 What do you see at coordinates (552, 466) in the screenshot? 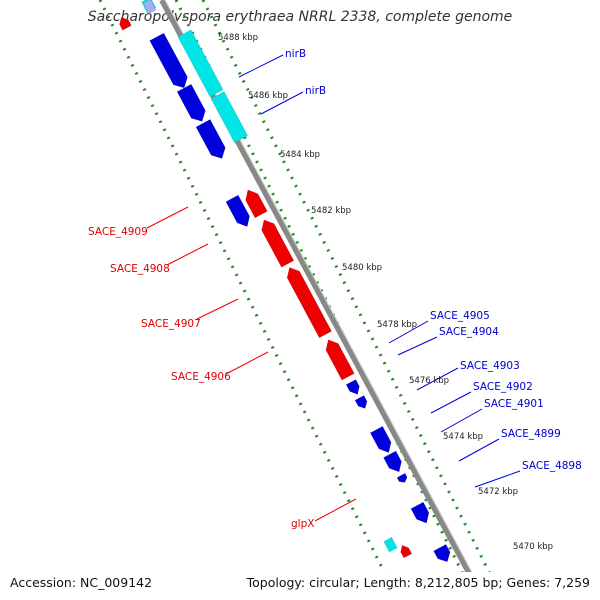
I see `gene-label-sace-4898: SACE_4898` at bounding box center [552, 466].